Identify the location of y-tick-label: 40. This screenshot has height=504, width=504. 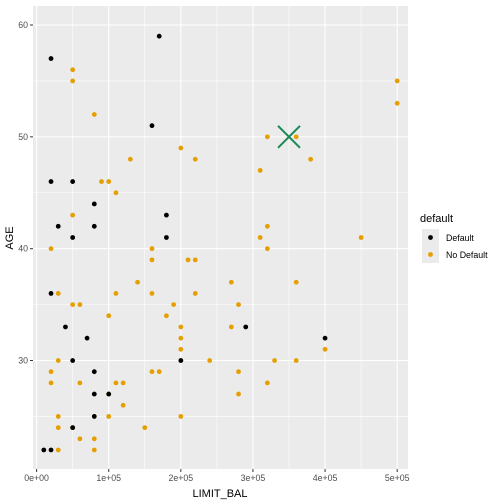
(23, 249).